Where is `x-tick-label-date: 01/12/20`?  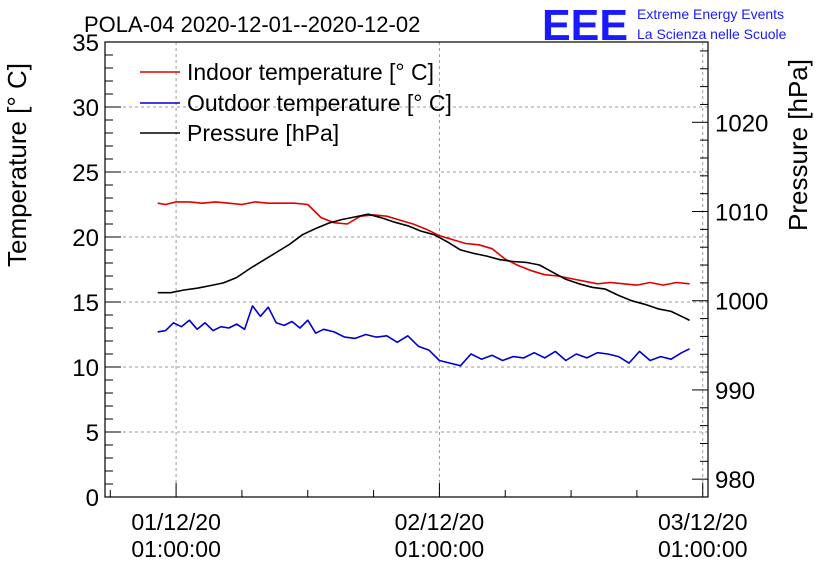
x-tick-label-date: 01/12/20 is located at coordinates (176, 522).